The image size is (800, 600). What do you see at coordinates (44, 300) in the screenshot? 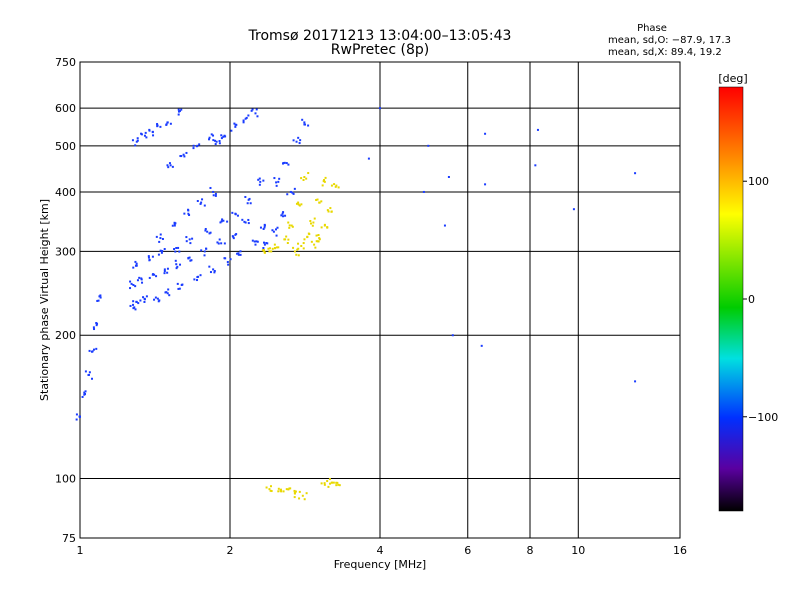
I see `y-axis-label: Stationary phase Virtual Height [km]` at bounding box center [44, 300].